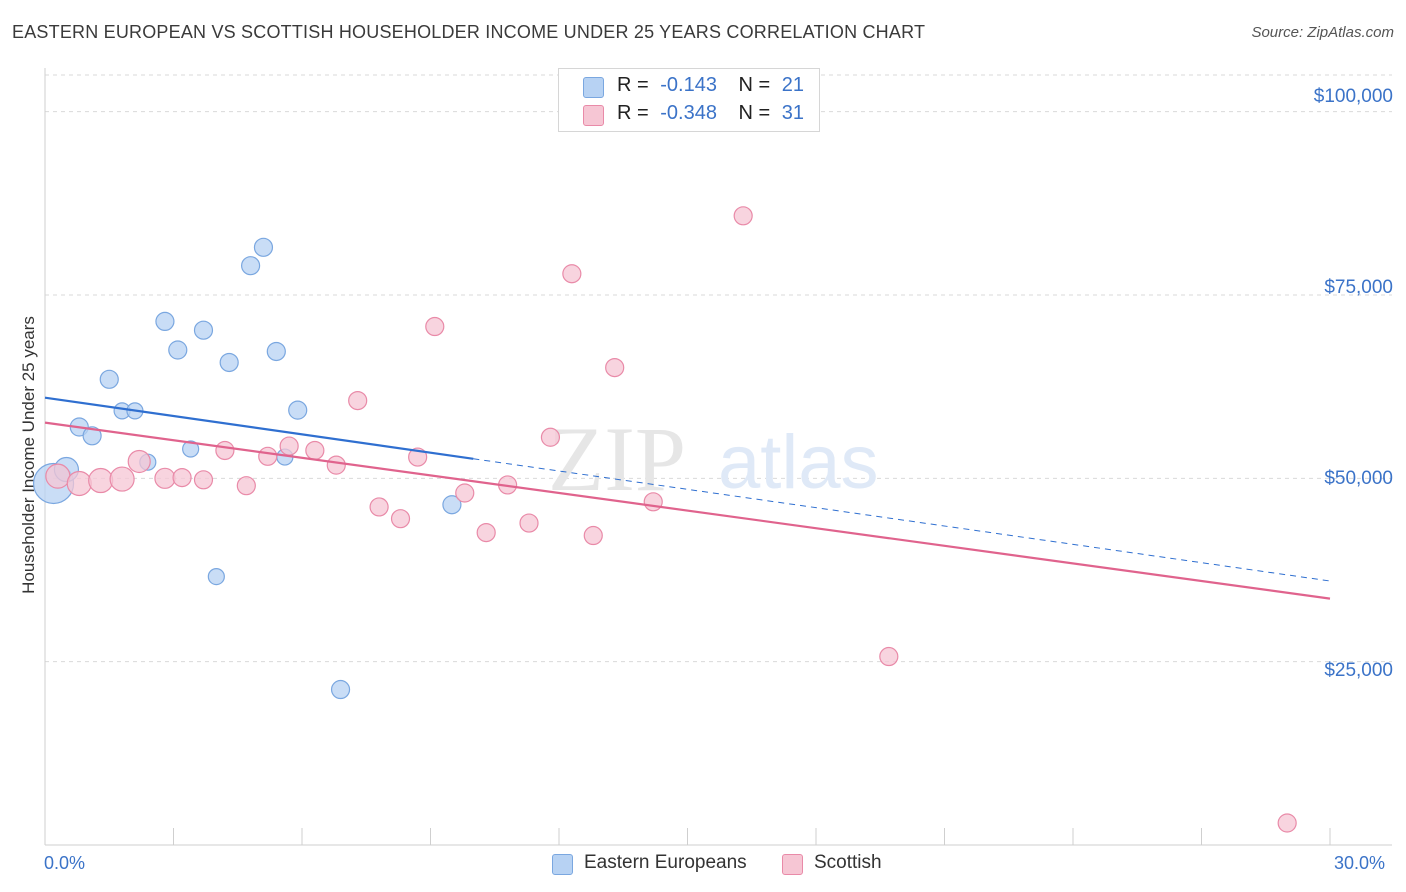 Image resolution: width=1406 pixels, height=892 pixels. What do you see at coordinates (793, 113) in the screenshot?
I see `n-value: 31` at bounding box center [793, 113].